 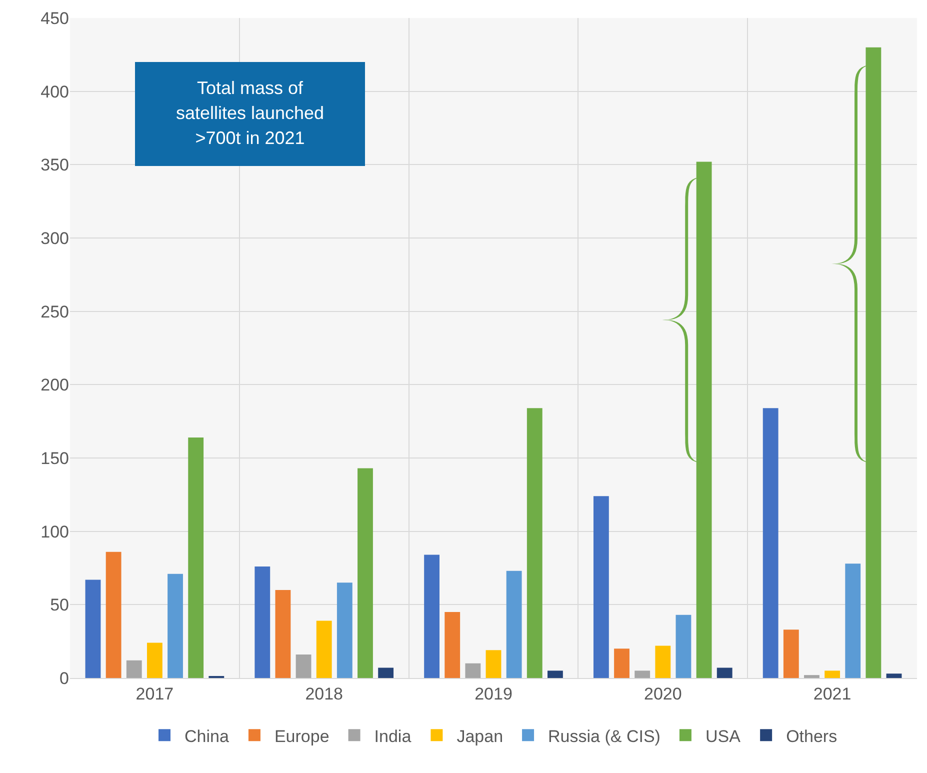 I want to click on y-tick-label: 150, so click(x=54, y=458).